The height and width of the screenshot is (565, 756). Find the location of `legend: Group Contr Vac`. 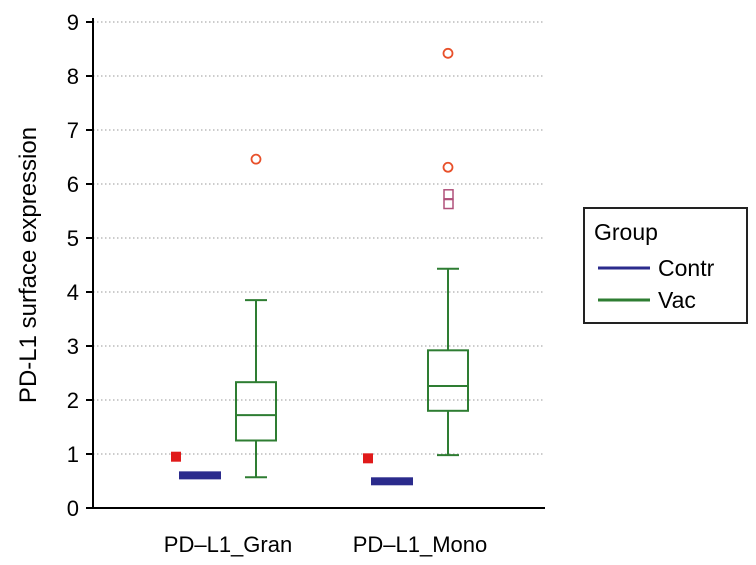

legend: Group Contr Vac is located at coordinates (665, 265).